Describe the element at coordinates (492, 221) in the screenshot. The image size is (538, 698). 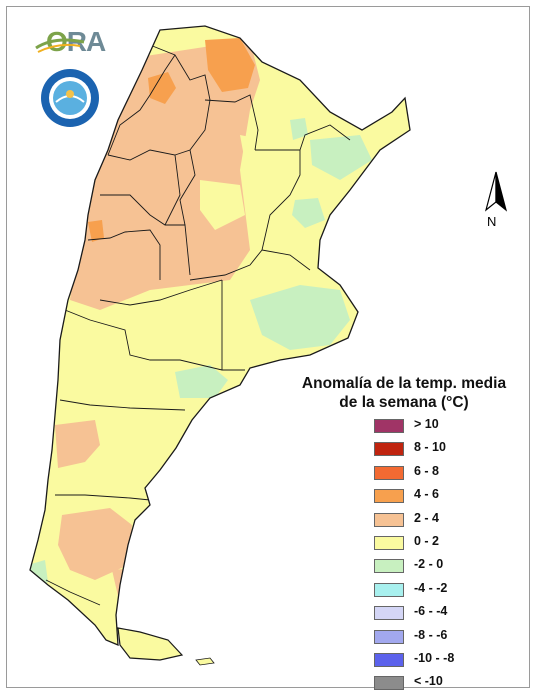
I see `north-label: N` at that location.